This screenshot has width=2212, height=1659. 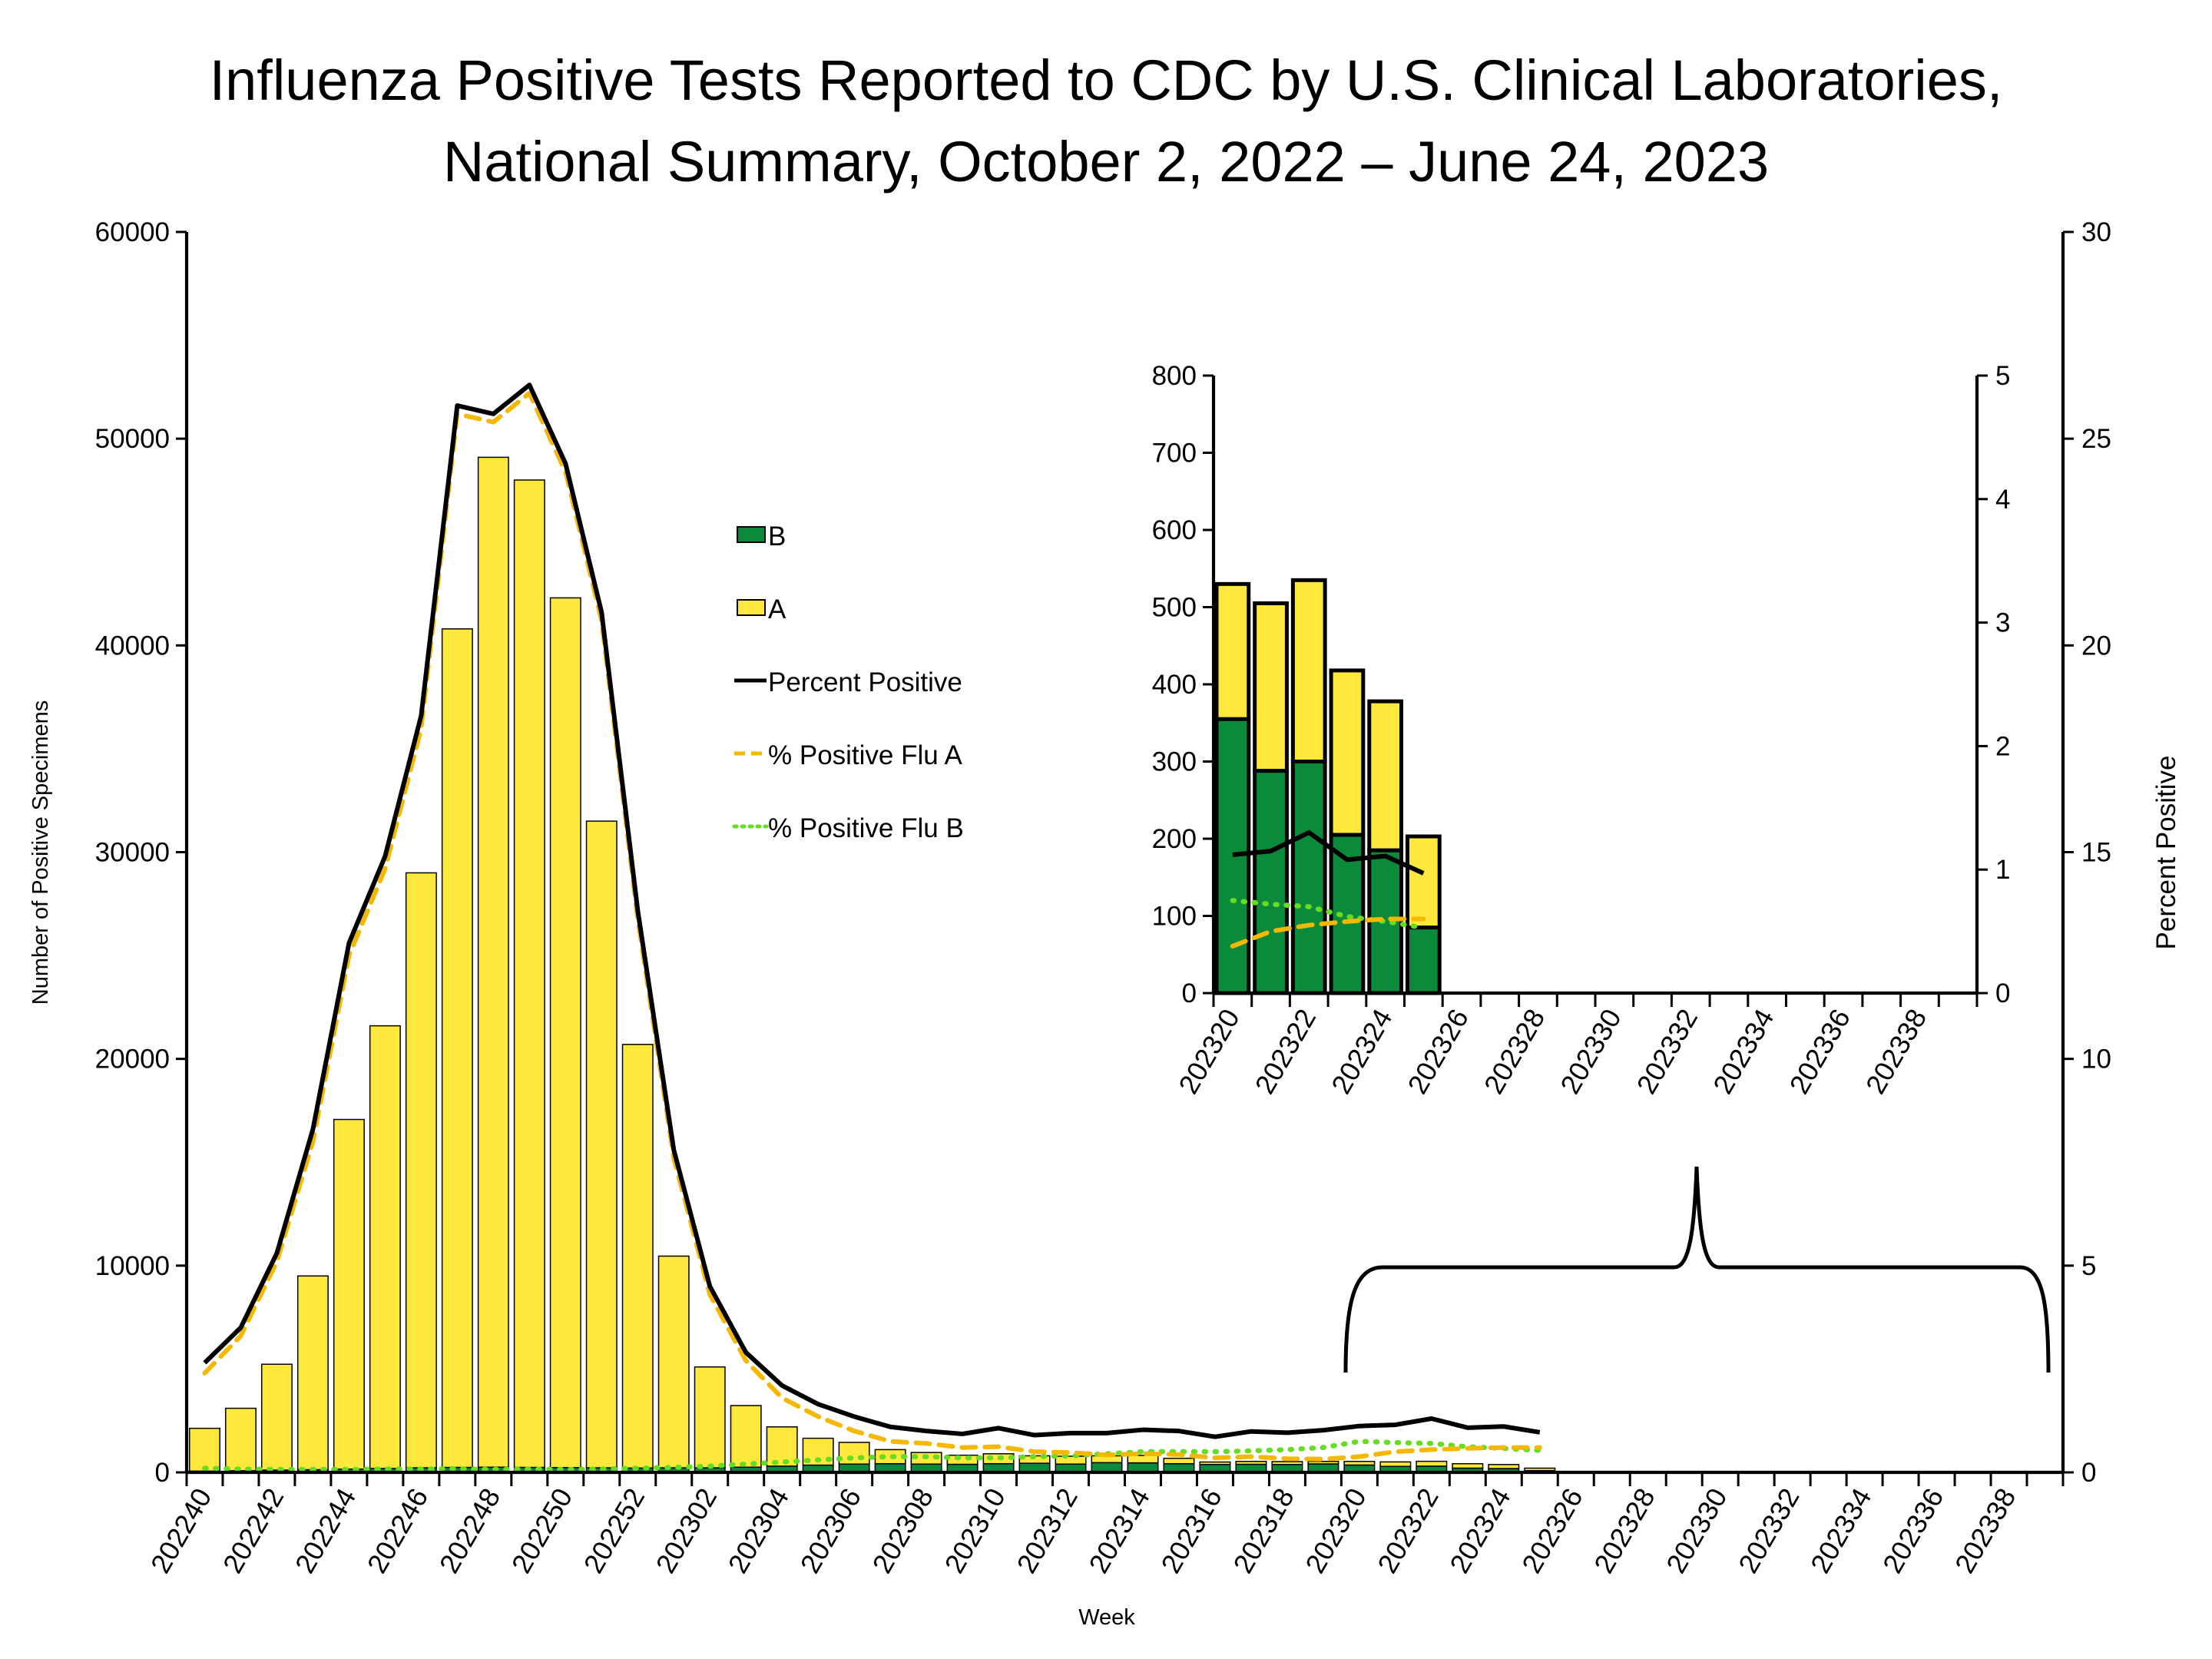 What do you see at coordinates (2003, 500) in the screenshot?
I see `inset-y2-tick-label: 4` at bounding box center [2003, 500].